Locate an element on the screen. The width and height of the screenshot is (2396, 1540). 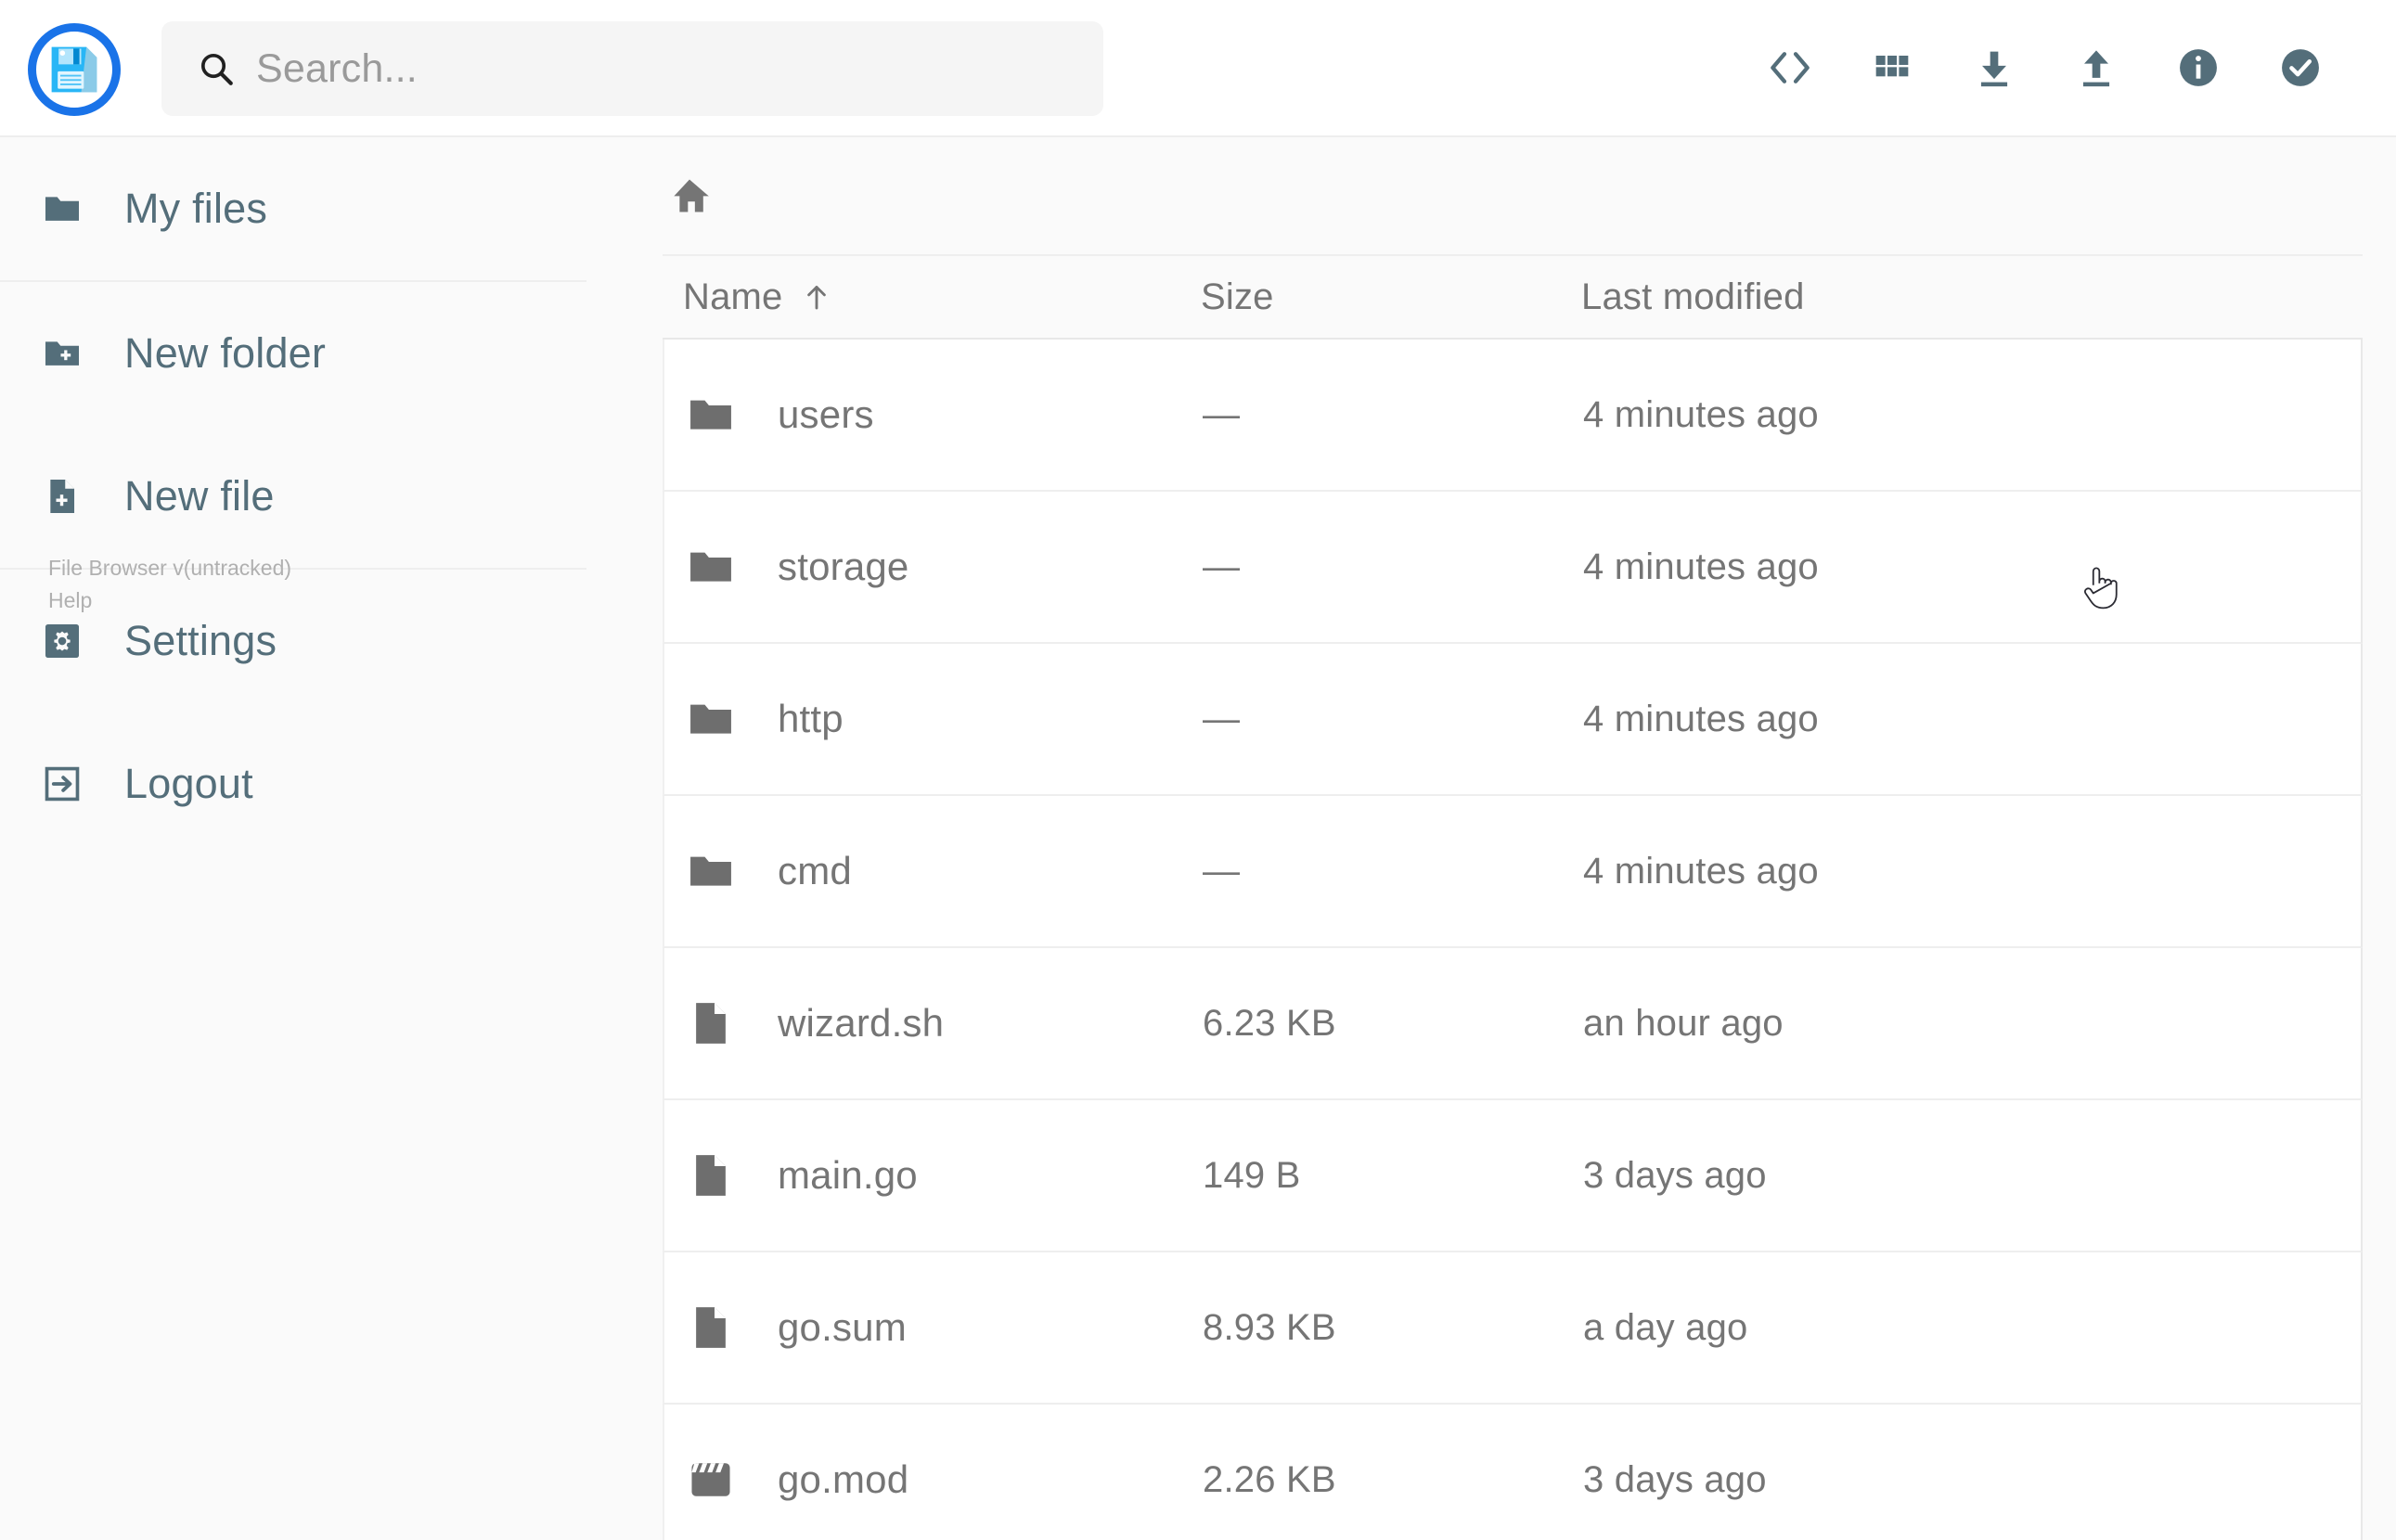
row-name-cell: main.go is located at coordinates (933, 1175).